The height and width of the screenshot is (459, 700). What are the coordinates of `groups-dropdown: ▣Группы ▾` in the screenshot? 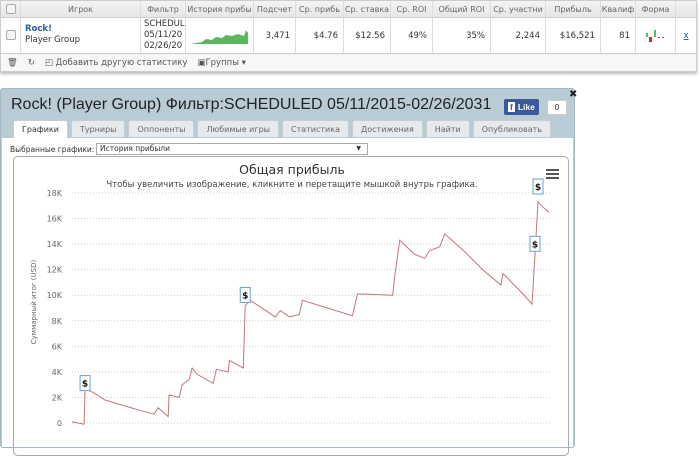 It's located at (221, 63).